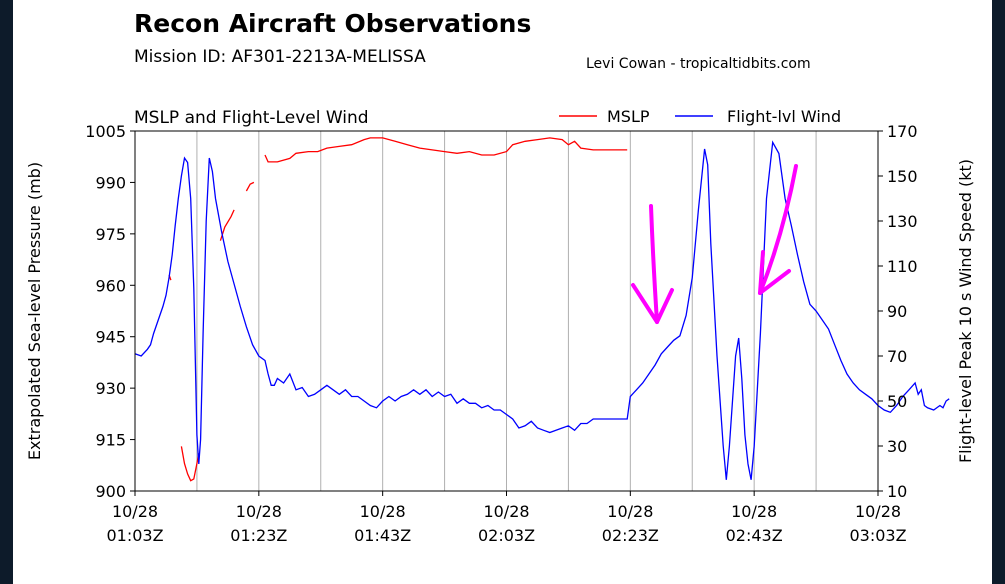 Image resolution: width=1005 pixels, height=584 pixels. What do you see at coordinates (877, 535) in the screenshot?
I see `x-tick-time: 03:03Z` at bounding box center [877, 535].